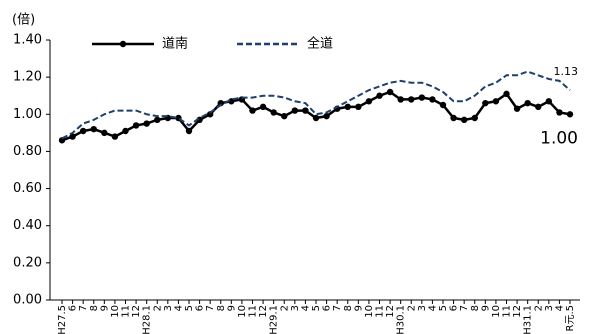  I want to click on x-tick-label: R元.5, so click(570, 318).